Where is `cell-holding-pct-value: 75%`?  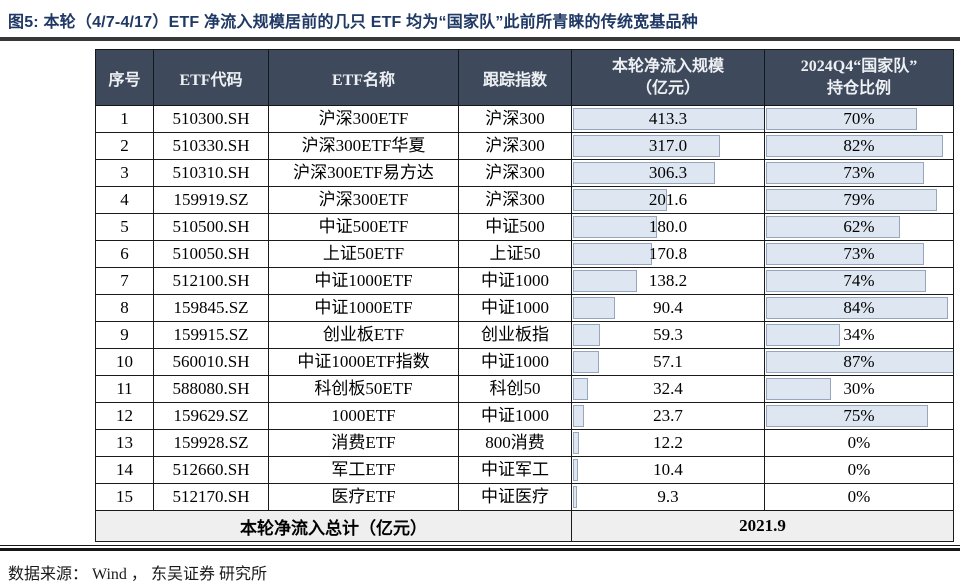
cell-holding-pct-value: 75% is located at coordinates (859, 415).